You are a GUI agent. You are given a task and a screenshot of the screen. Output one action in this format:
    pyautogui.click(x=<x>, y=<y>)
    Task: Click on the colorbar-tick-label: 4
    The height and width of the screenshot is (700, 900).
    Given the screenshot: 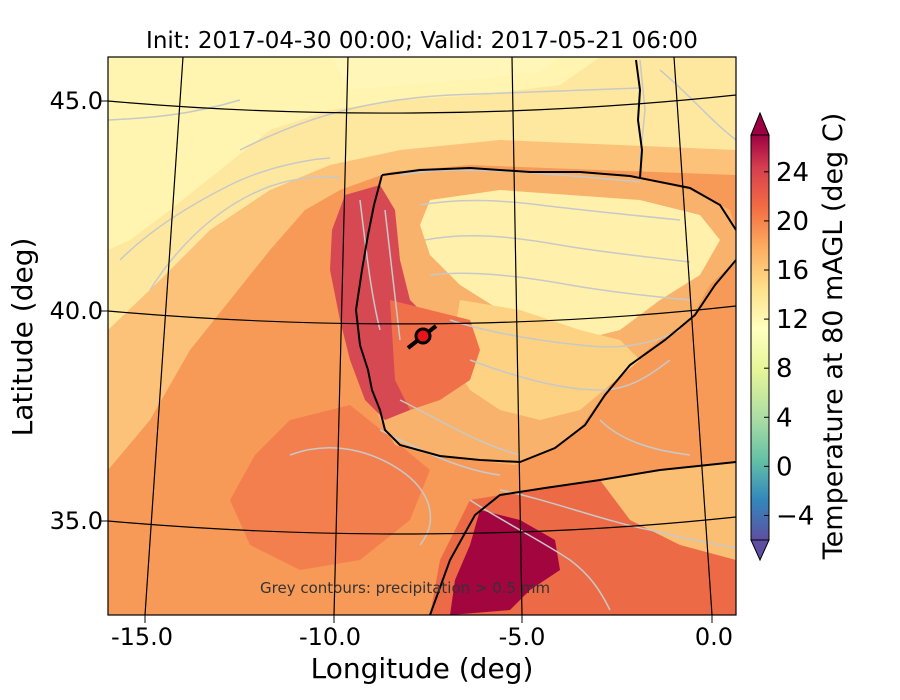 What is the action you would take?
    pyautogui.click(x=784, y=418)
    